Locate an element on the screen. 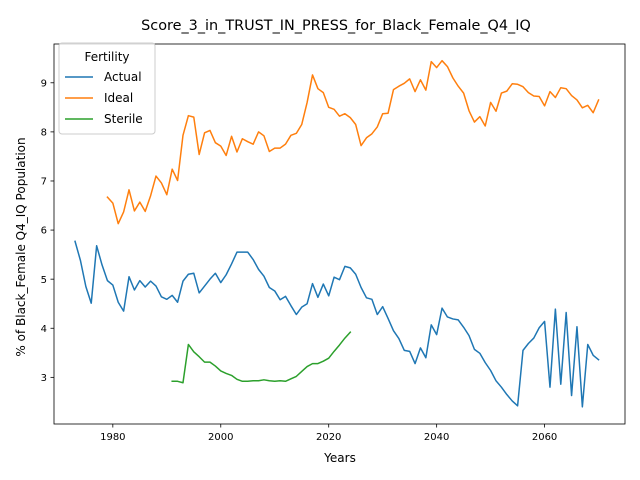 The image size is (640, 480). y-tick-label: 7 is located at coordinates (44, 182).